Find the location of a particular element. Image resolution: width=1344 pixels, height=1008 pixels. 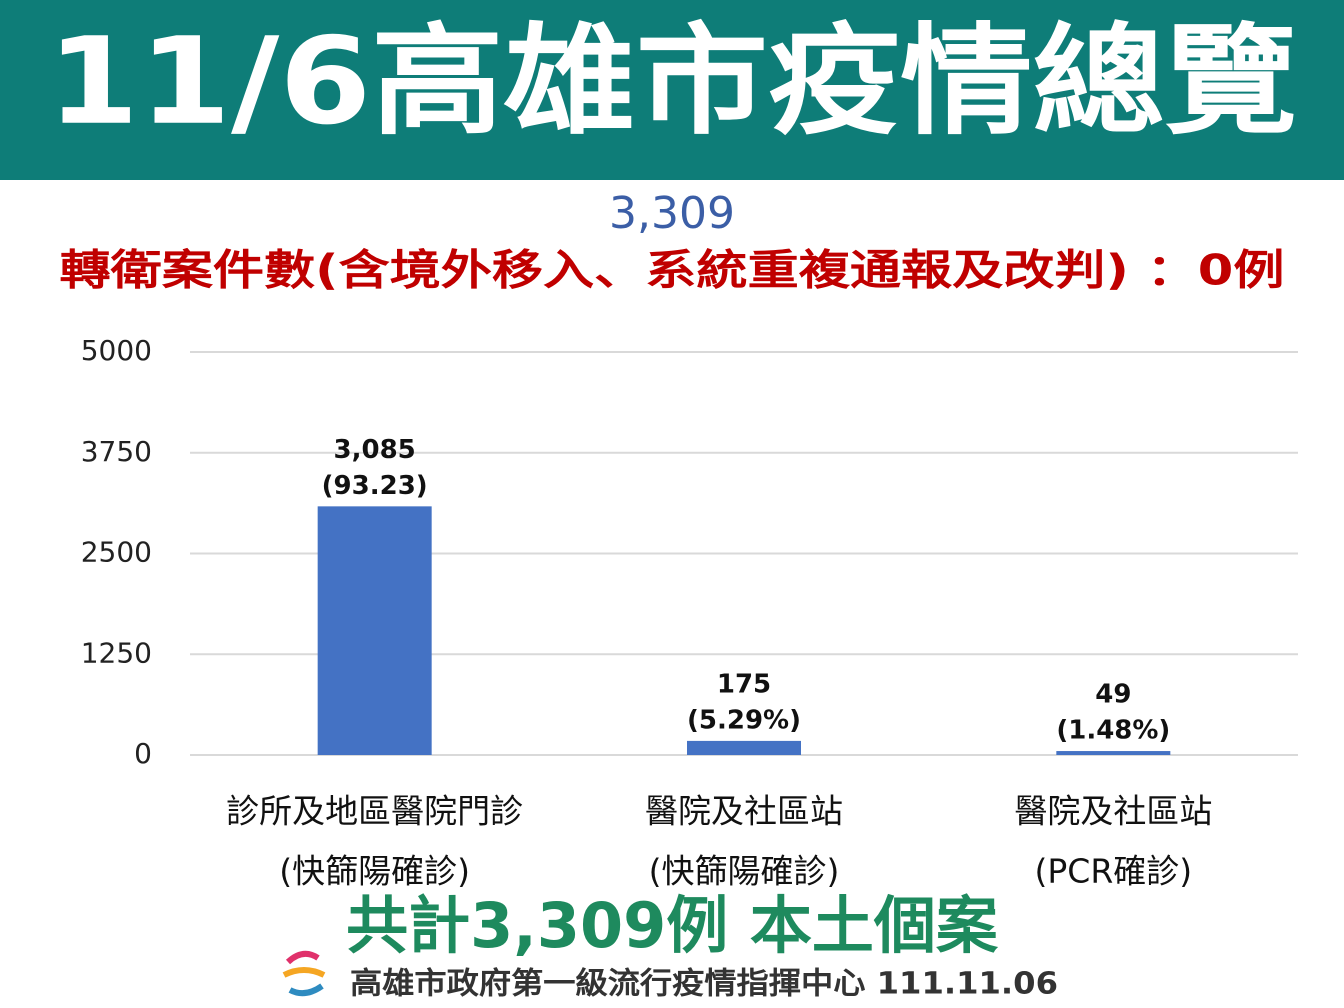

value-label: 3,085 is located at coordinates (375, 450).